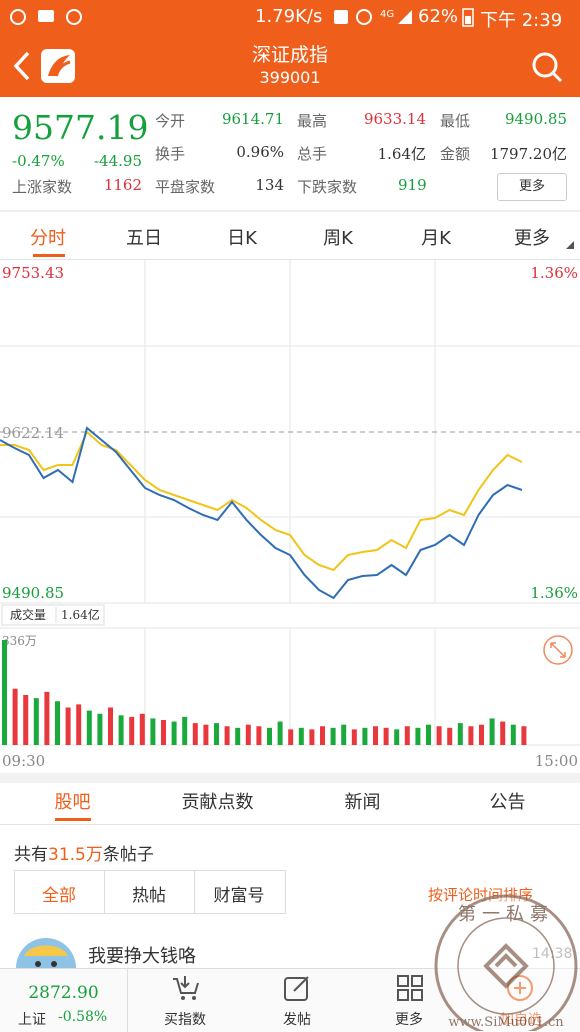  I want to click on header: 深证成指 399001, so click(290, 65).